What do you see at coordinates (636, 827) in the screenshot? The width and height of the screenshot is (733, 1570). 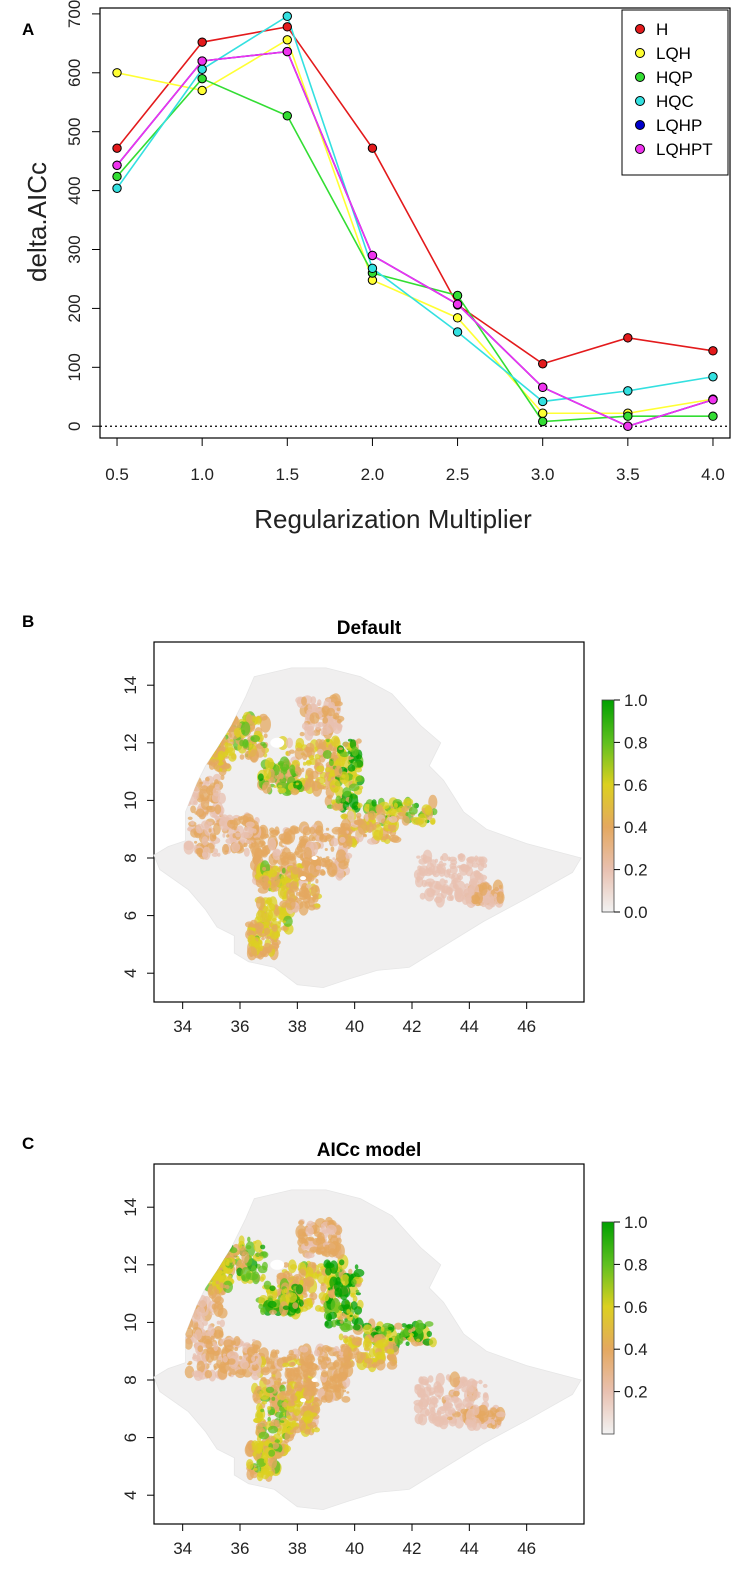 I see `colorbar-tick-label: 0.4` at bounding box center [636, 827].